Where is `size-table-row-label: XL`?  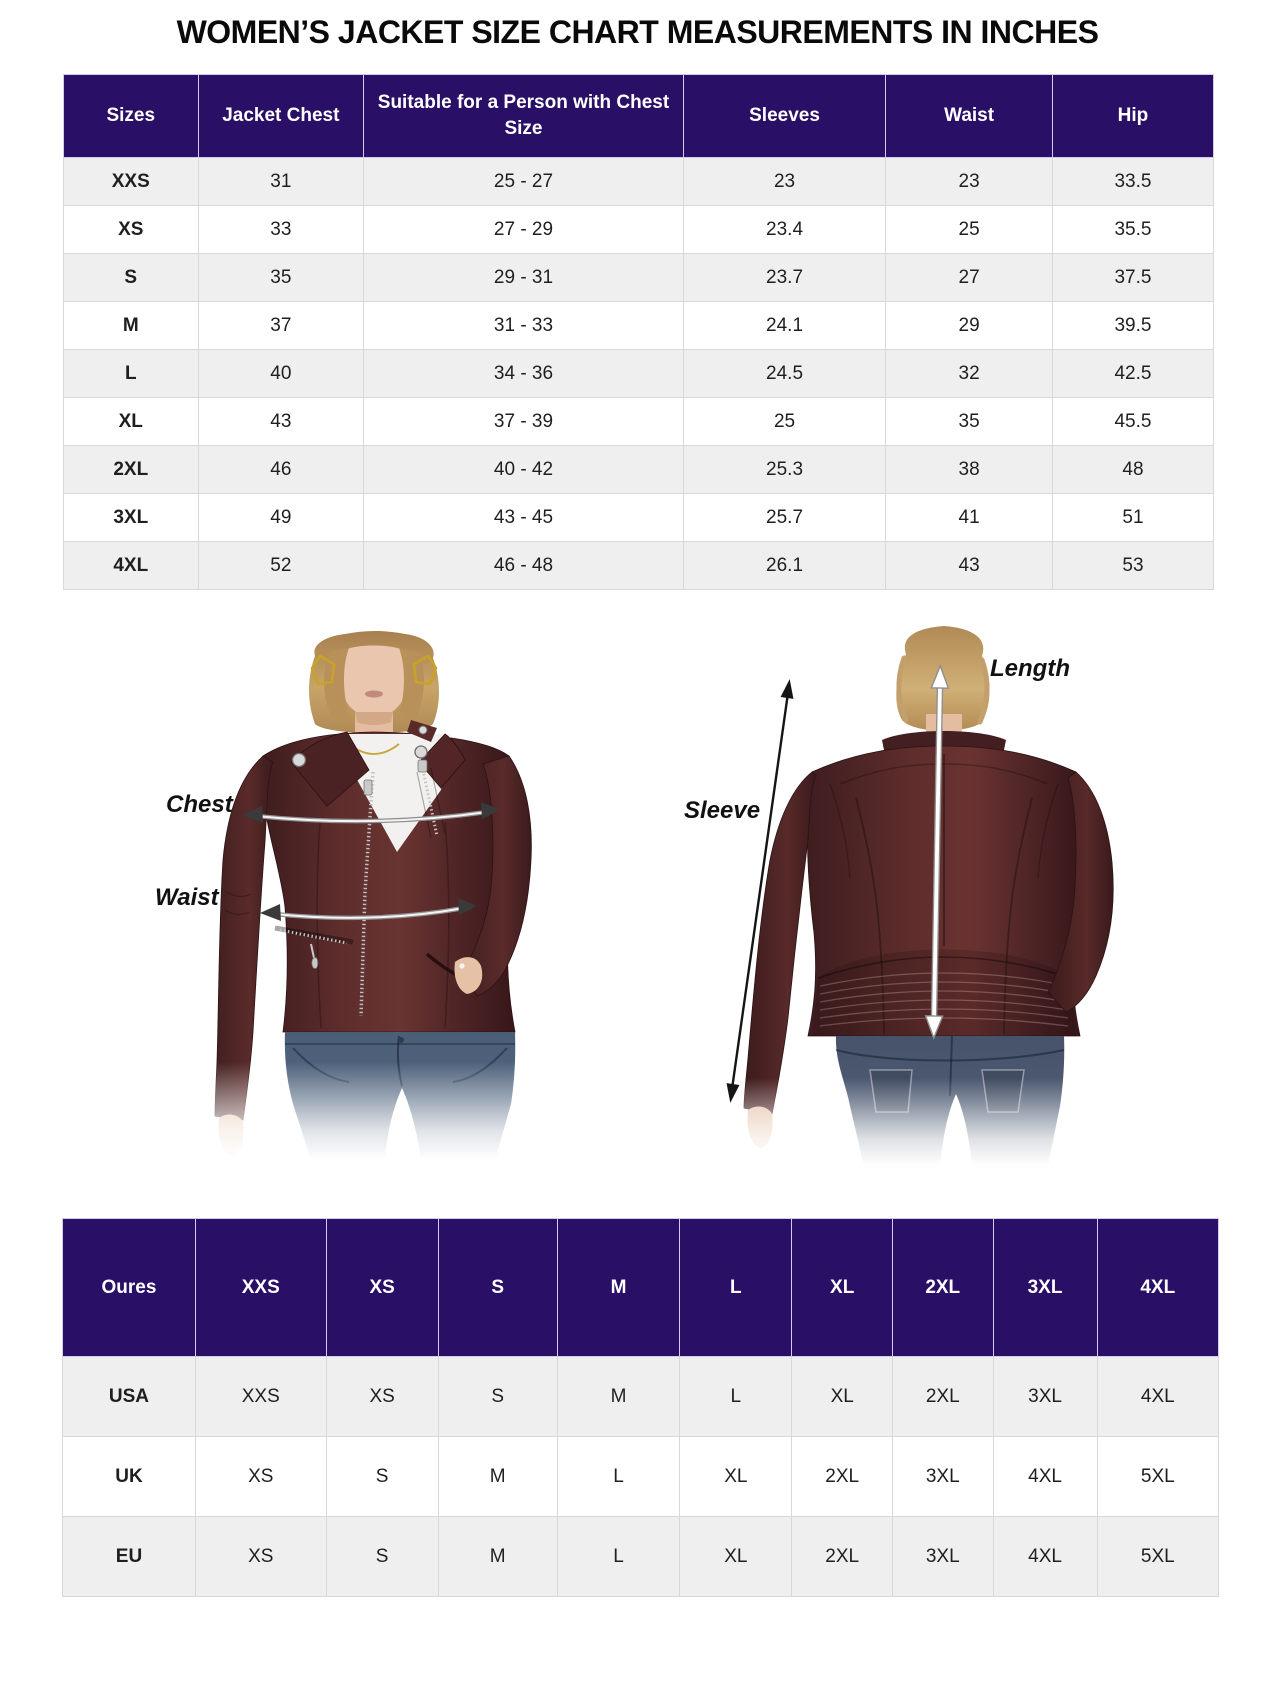 size-table-row-label: XL is located at coordinates (131, 421).